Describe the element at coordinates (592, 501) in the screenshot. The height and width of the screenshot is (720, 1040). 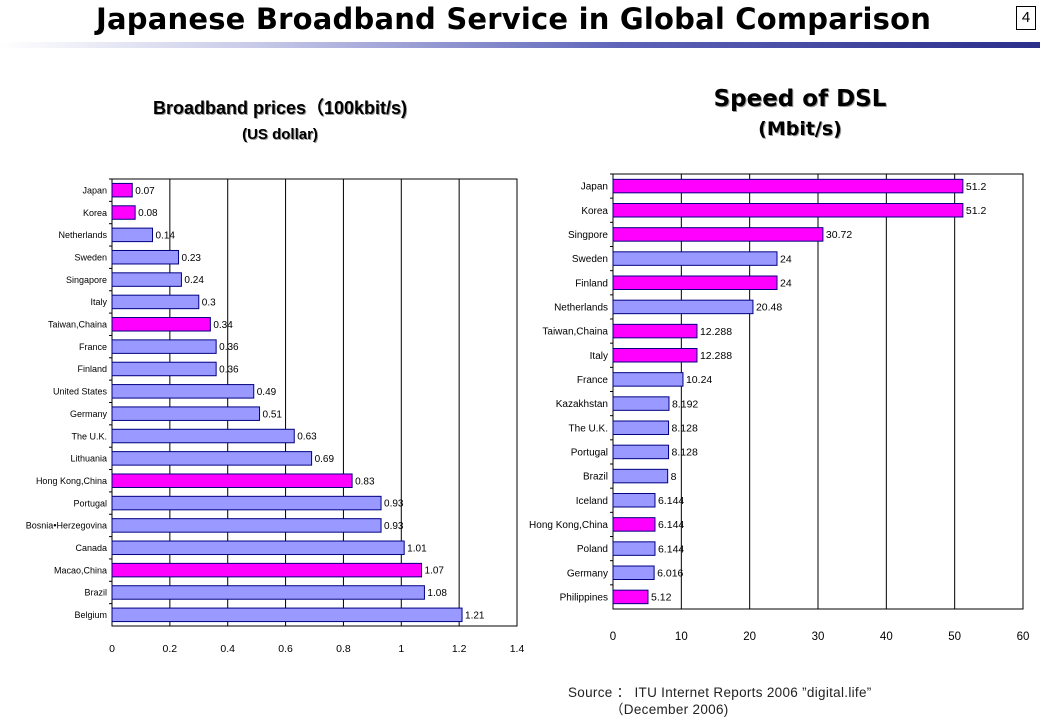
I see `dsl-category-label: Iceland` at that location.